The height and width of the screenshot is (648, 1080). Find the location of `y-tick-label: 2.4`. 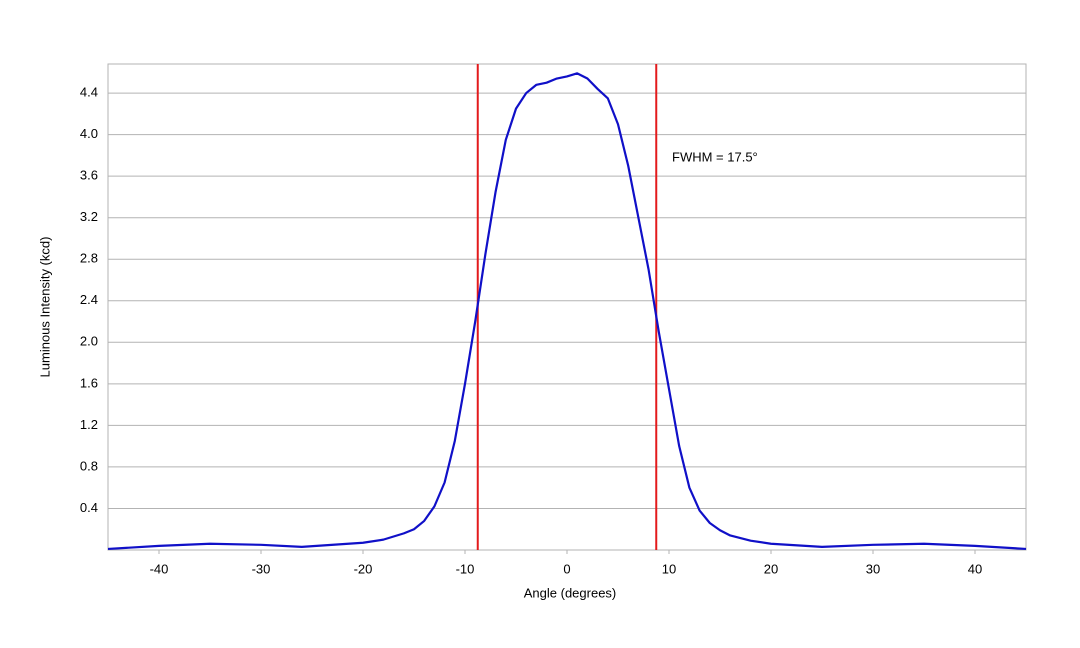

y-tick-label: 2.4 is located at coordinates (89, 299).